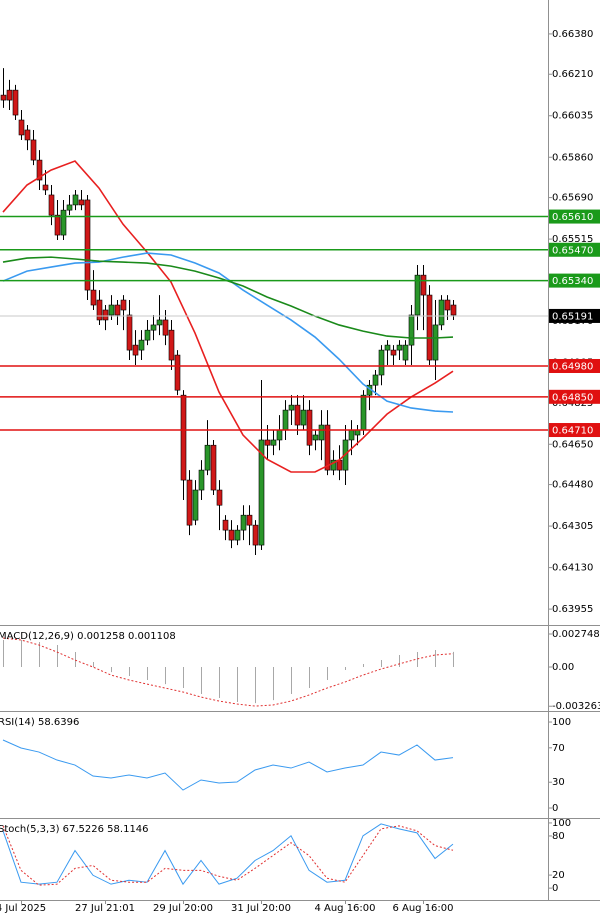 The width and height of the screenshot is (600, 915). I want to click on x-tick-label: 27 Jul 21:01, so click(105, 908).